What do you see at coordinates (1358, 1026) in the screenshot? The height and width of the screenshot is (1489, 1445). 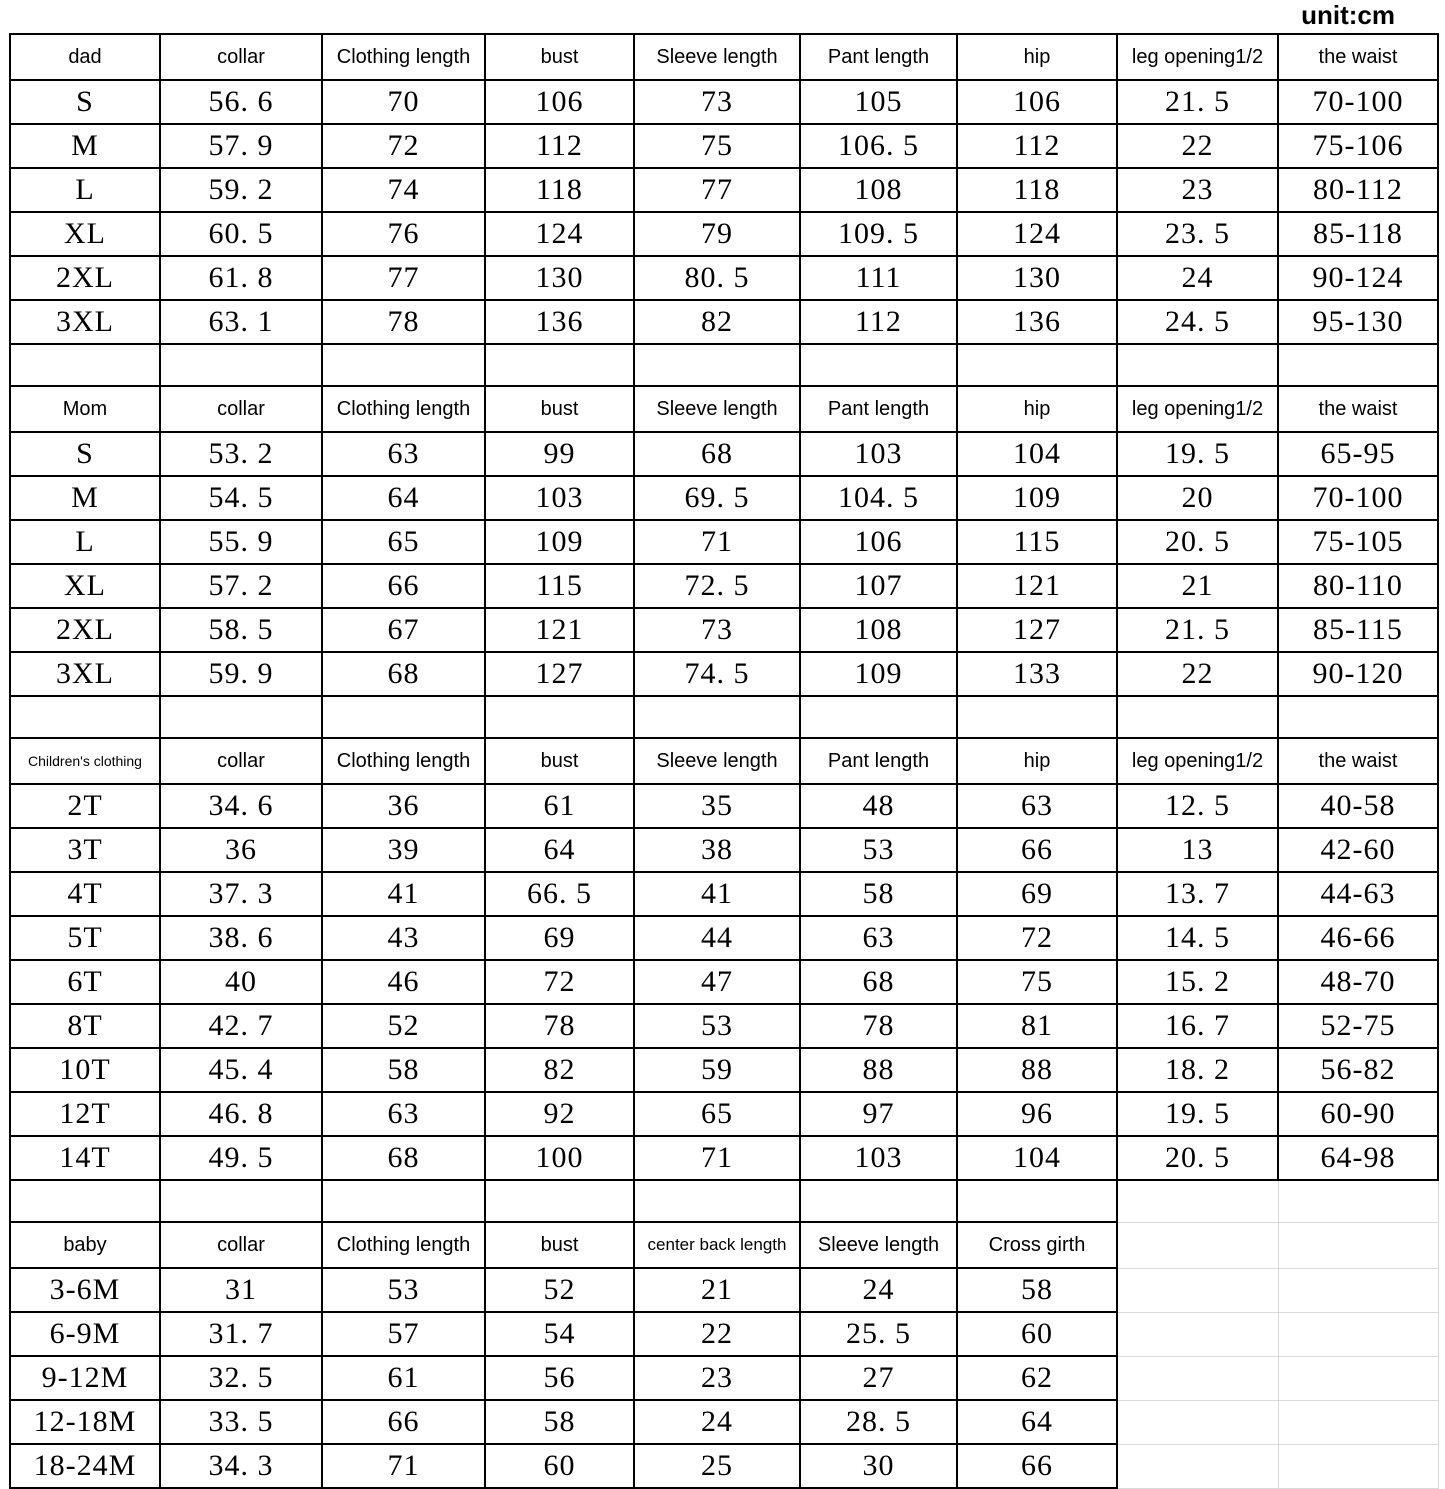 I see `value-cell: 52-75` at bounding box center [1358, 1026].